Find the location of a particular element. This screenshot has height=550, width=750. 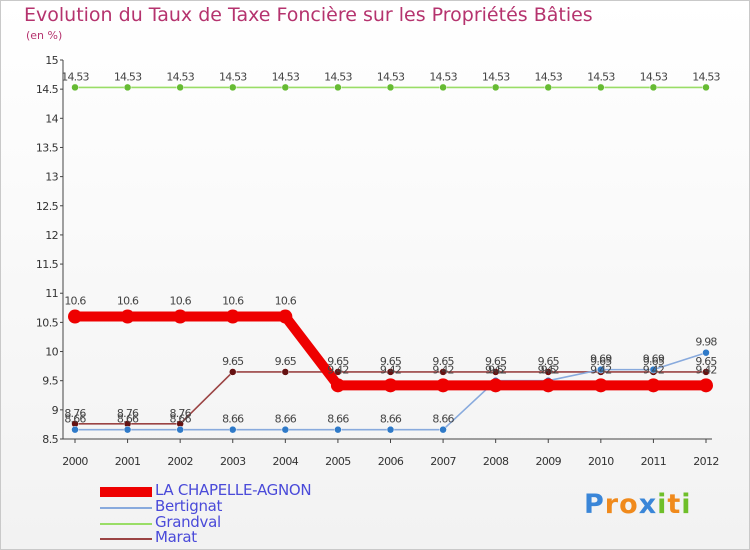

y-tick-label: 9 is located at coordinates (55, 410).